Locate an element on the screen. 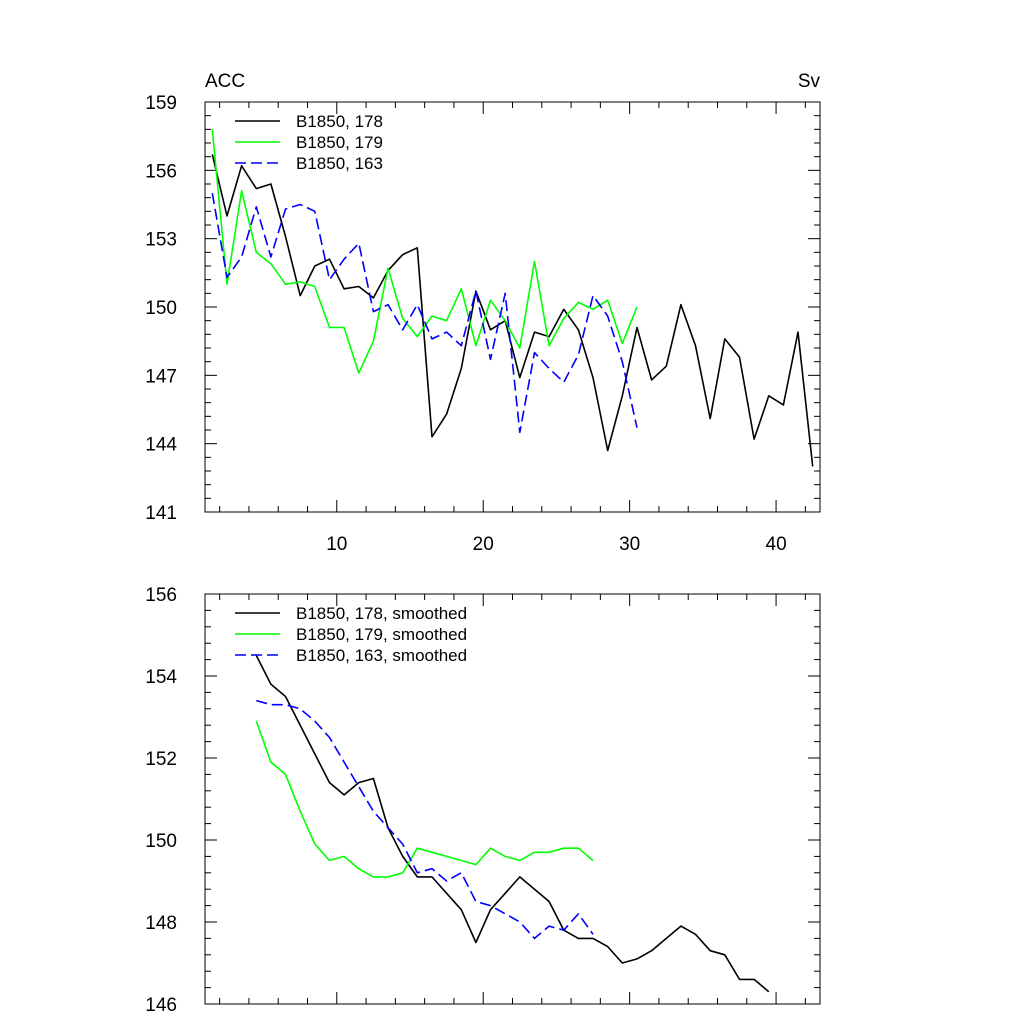 The height and width of the screenshot is (1024, 1024). bottom-y-tick-label: 154 is located at coordinates (161, 677).